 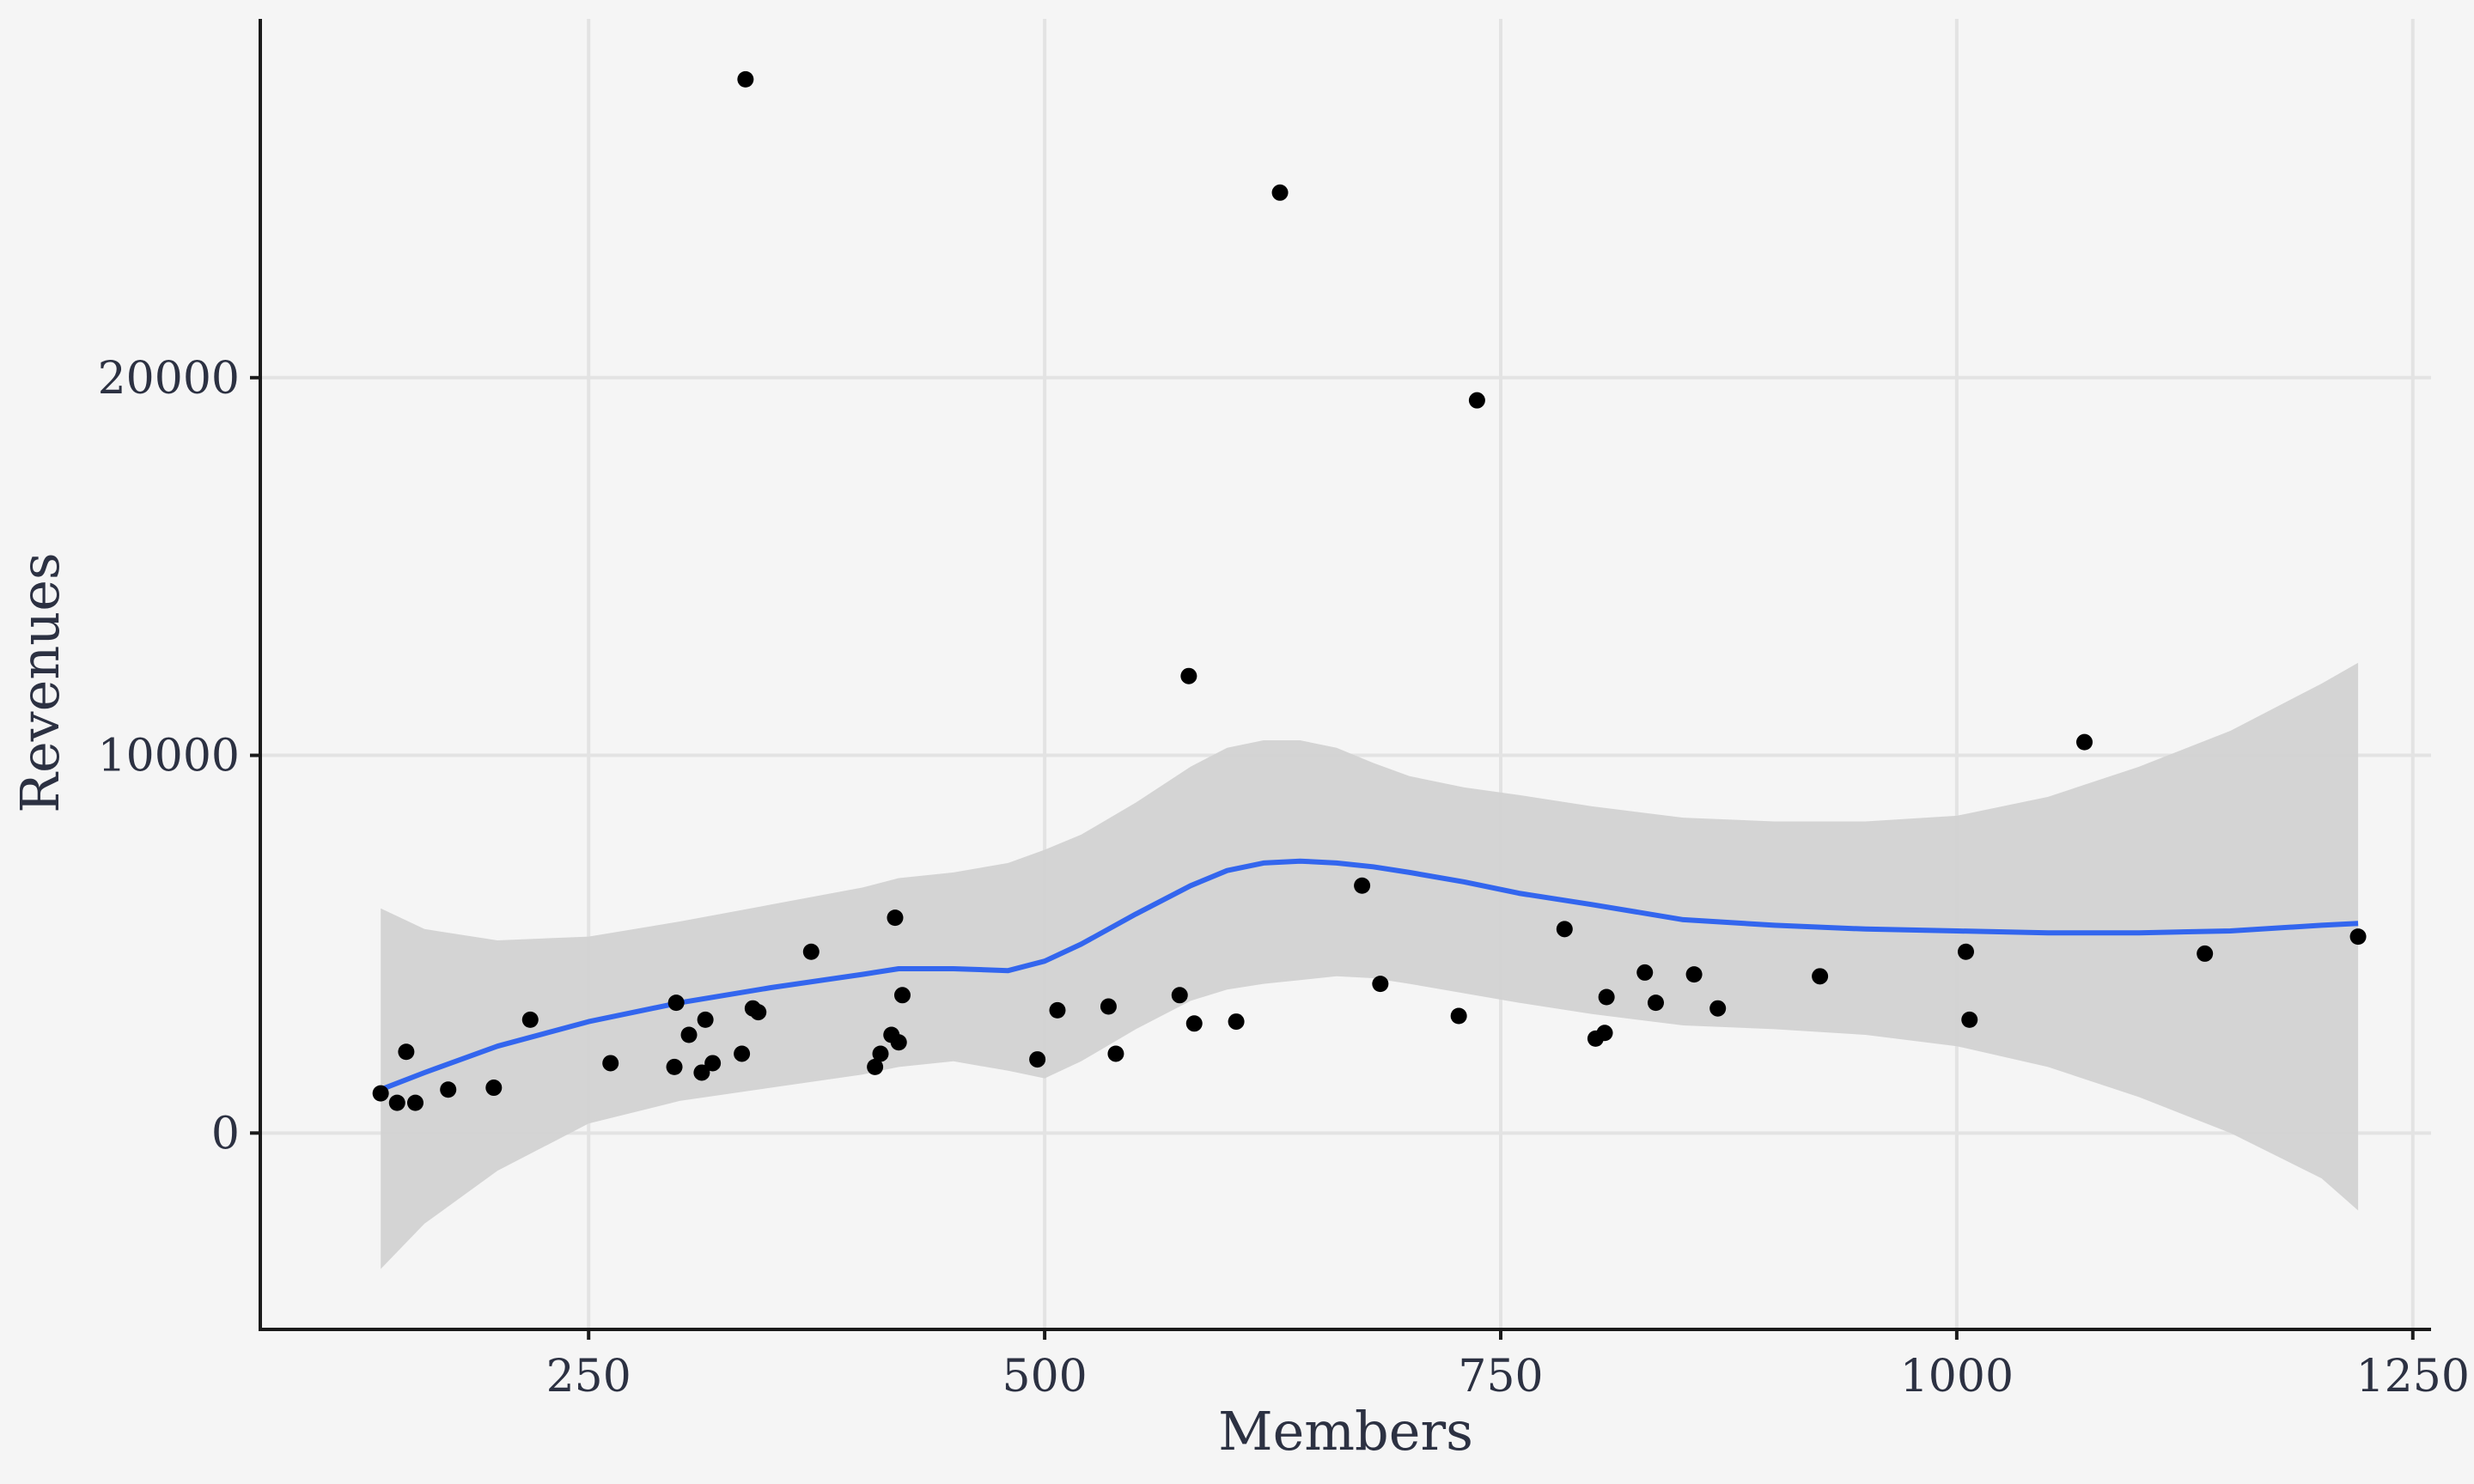 I want to click on x-tick-label: 1250, so click(x=2413, y=1376).